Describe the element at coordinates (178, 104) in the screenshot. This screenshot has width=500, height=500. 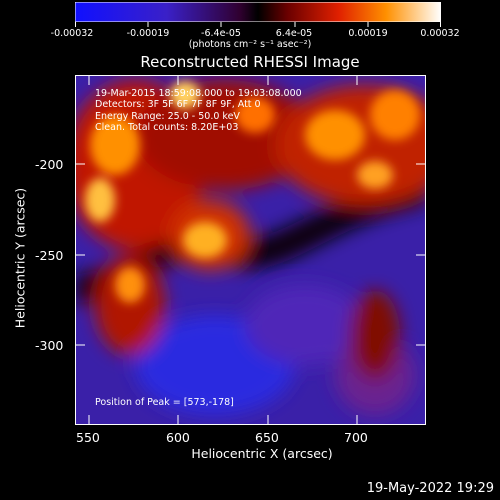
I see `overlay-detectors: Detectors: 3F 5F 6F 7F 8F 9F, Att 0` at that location.